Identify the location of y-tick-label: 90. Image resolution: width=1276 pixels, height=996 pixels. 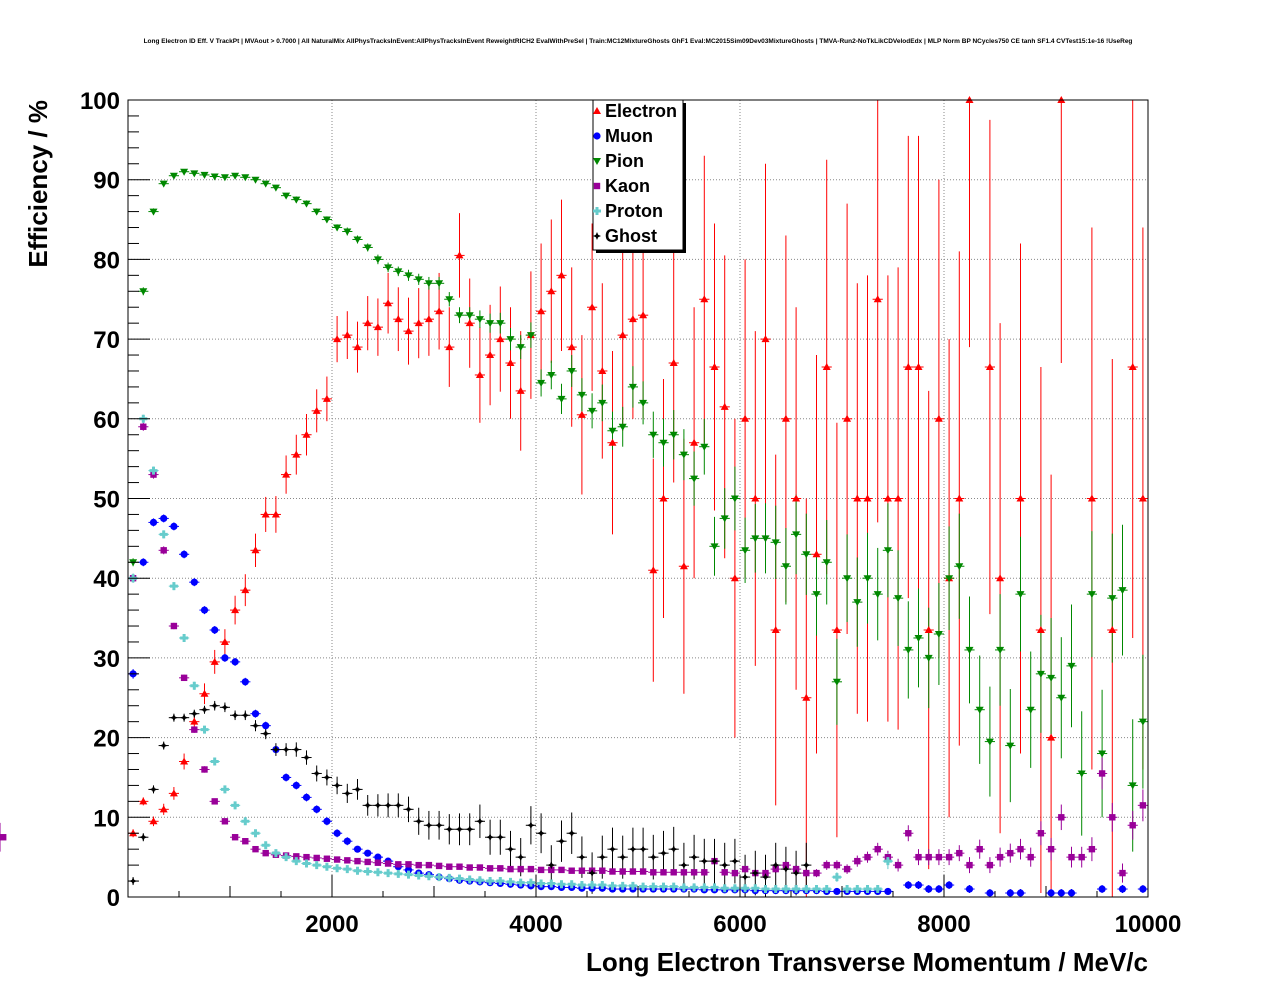
(106, 181).